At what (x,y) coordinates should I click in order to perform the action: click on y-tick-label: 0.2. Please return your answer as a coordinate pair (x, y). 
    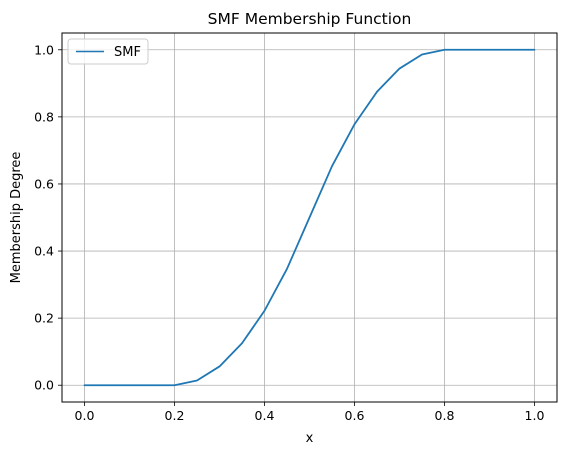
    Looking at the image, I should click on (44, 318).